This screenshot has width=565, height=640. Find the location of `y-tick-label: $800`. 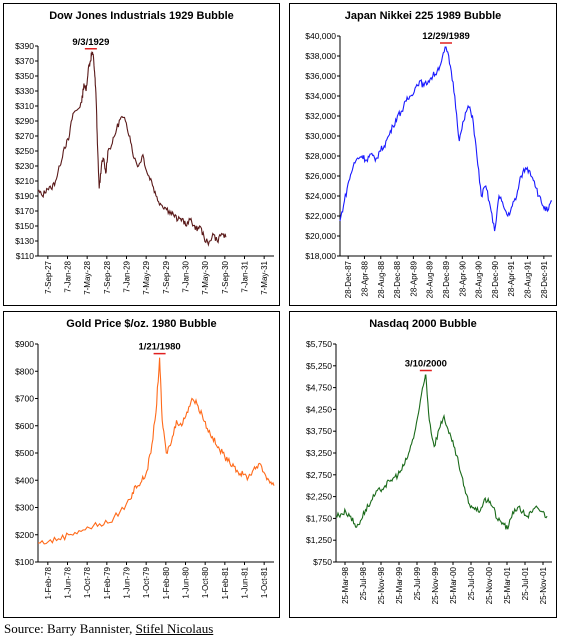

y-tick-label: $800 is located at coordinates (24, 371).